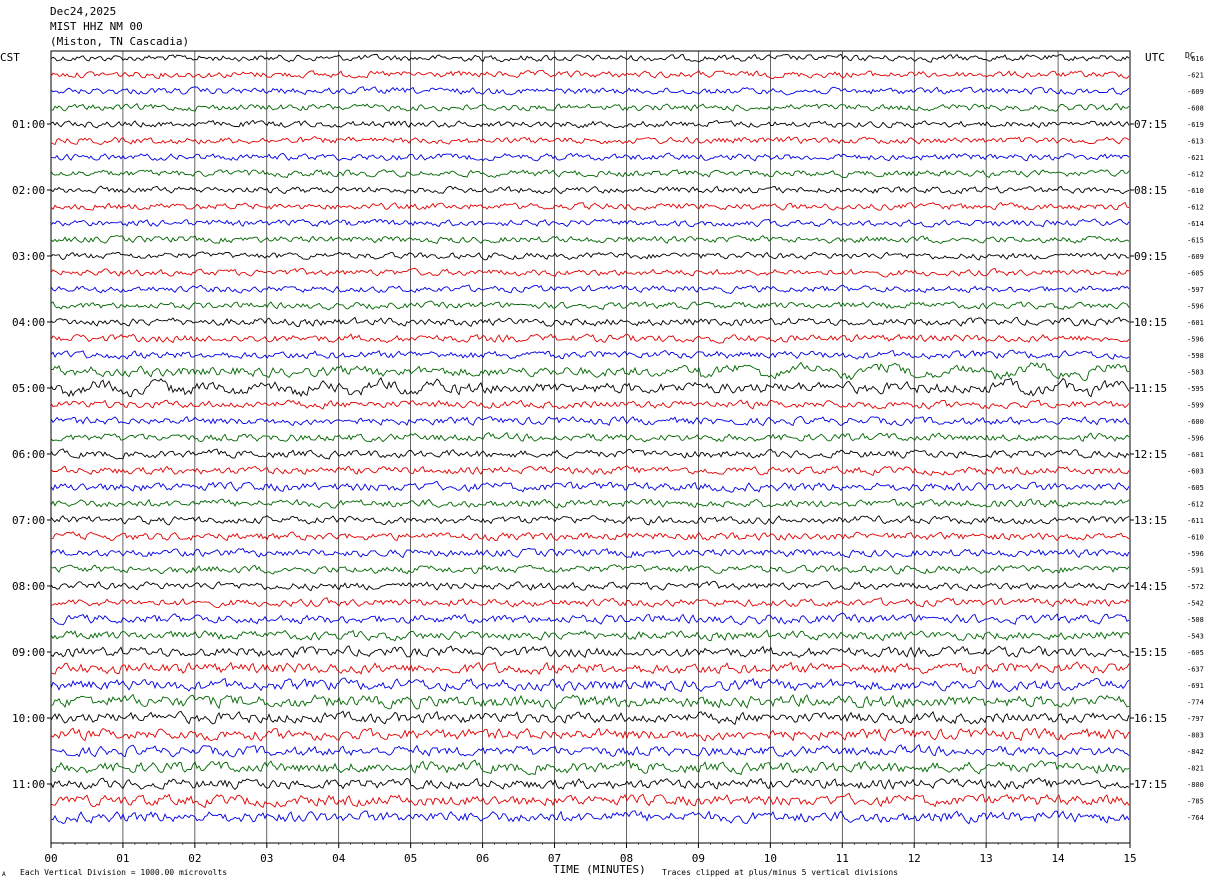  Describe the element at coordinates (1150, 520) in the screenshot. I see `right-time-label: 13:15` at that location.